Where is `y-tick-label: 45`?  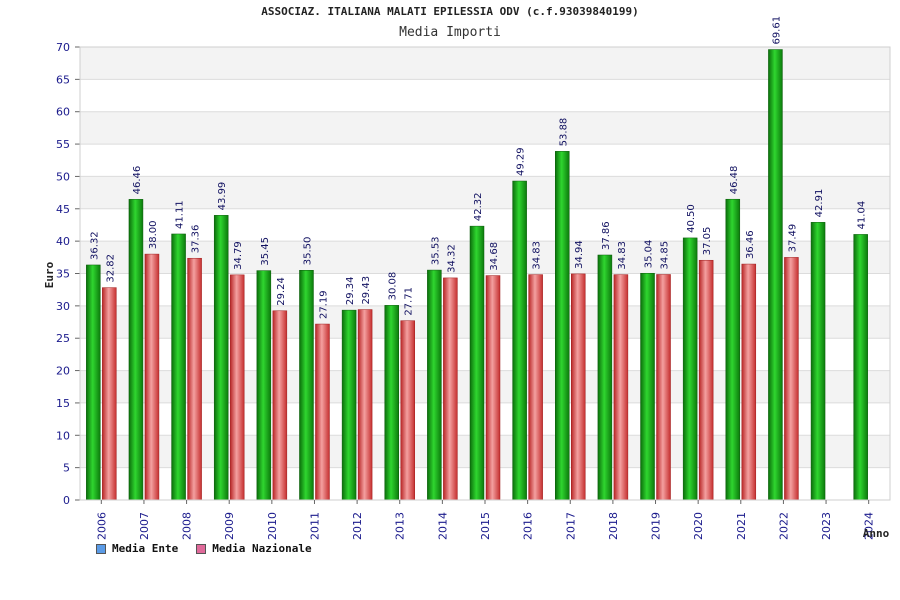 y-tick-label: 45 is located at coordinates (63, 209).